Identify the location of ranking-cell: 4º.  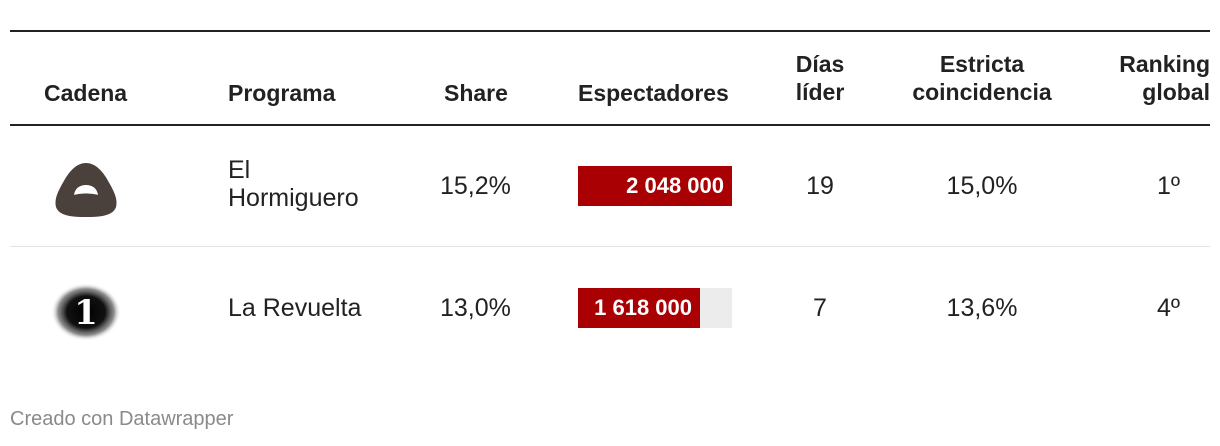
(1168, 308).